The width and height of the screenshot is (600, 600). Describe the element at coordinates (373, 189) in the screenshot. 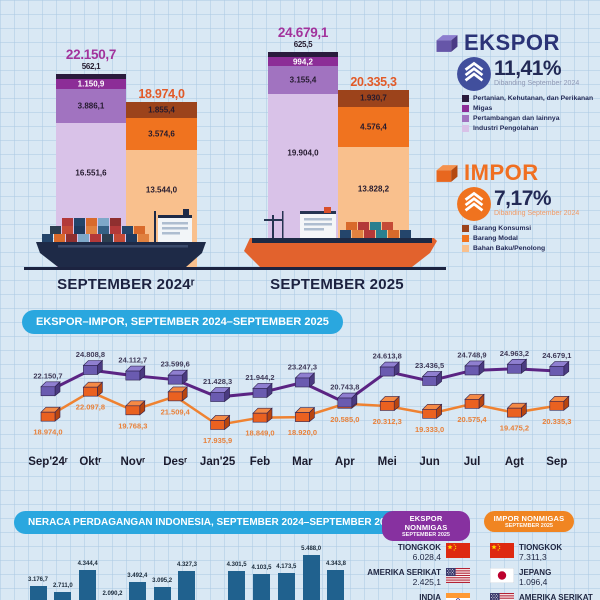

I see `bar-segment-value: 13.828,2` at that location.